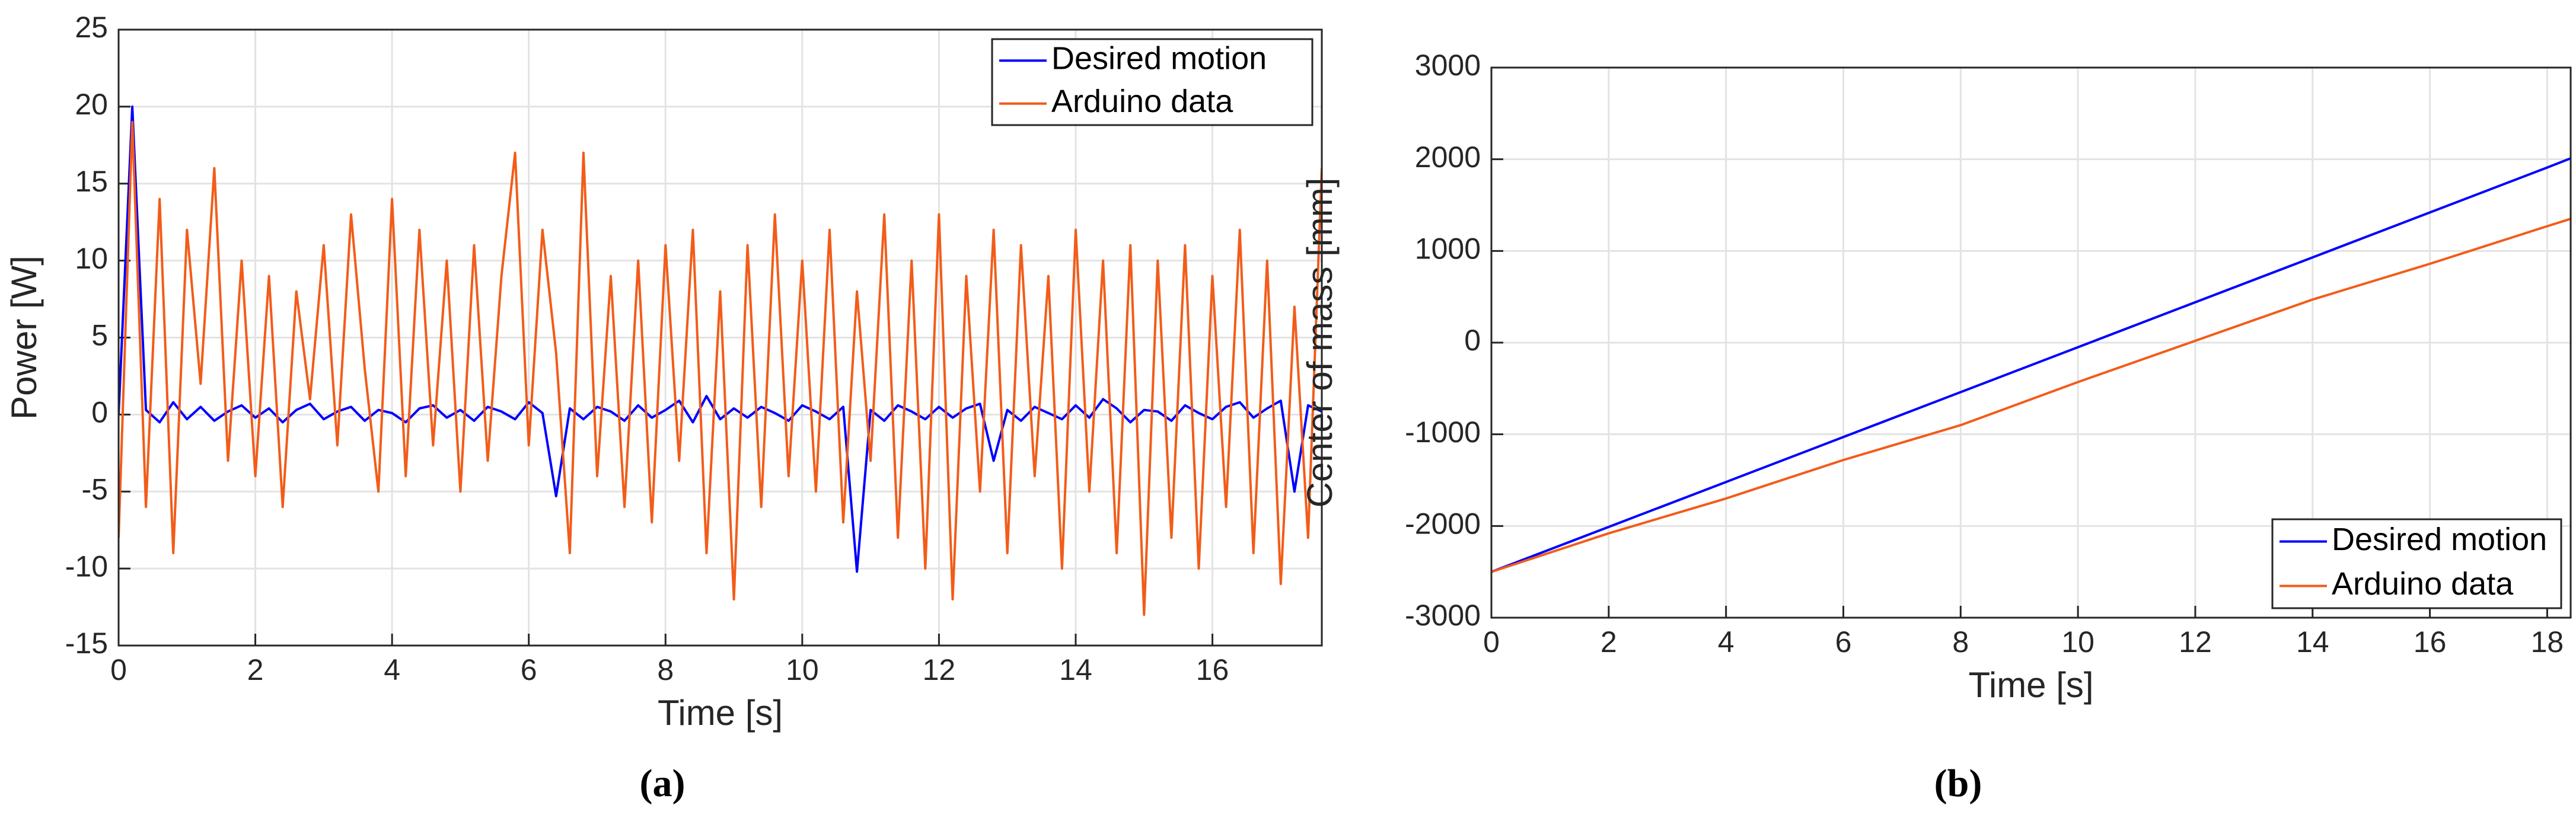 Image resolution: width=2576 pixels, height=821 pixels. Describe the element at coordinates (1443, 432) in the screenshot. I see `y-tick-label: -1000` at that location.